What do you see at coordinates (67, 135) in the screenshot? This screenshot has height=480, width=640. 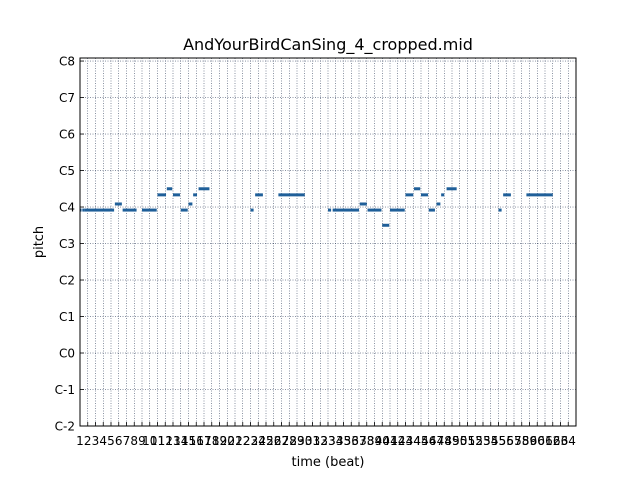 I see `y-tick-label: C6` at bounding box center [67, 135].